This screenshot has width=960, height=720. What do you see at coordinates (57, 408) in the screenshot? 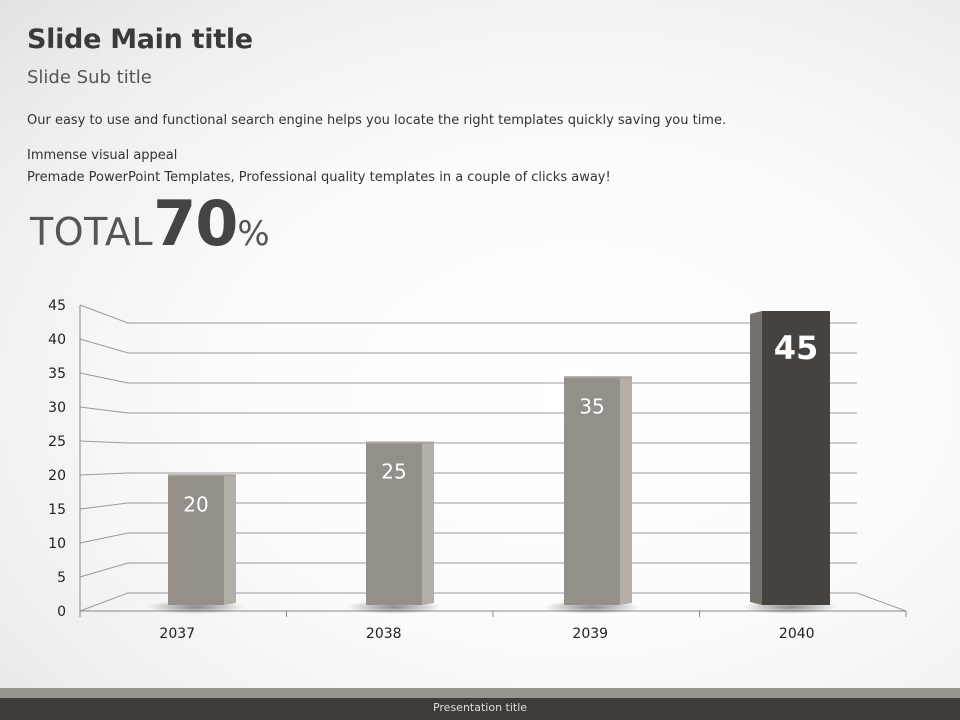
I see `y-tick-label: 30` at bounding box center [57, 408].